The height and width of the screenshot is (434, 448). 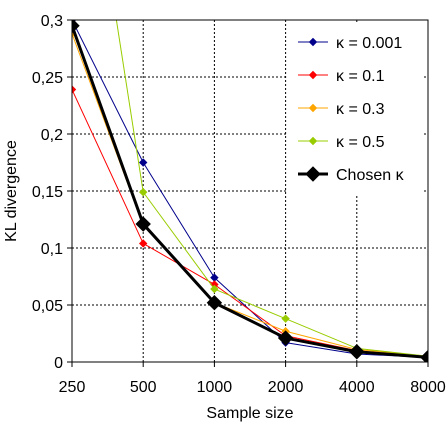 I want to click on legend-item: κ = 0.1, so click(x=341, y=76).